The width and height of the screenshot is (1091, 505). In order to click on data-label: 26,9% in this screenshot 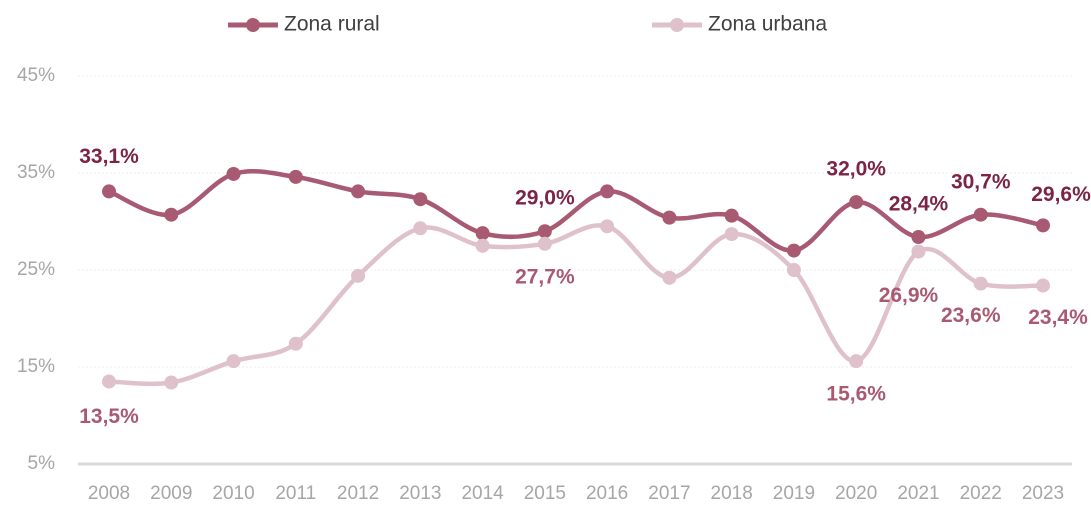, I will do `click(909, 295)`.